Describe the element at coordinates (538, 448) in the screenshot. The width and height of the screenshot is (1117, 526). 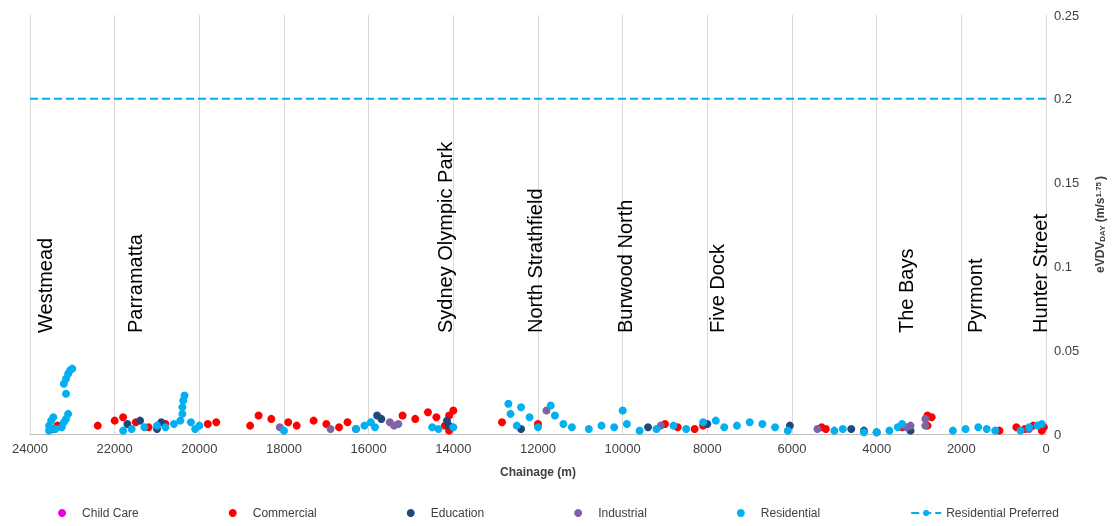
I see `x-tick-label: 12000` at that location.